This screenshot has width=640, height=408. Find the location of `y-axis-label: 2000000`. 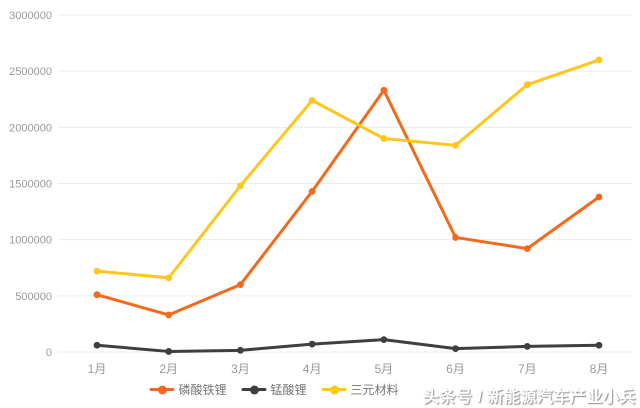

y-axis-label: 2000000 is located at coordinates (30, 128).